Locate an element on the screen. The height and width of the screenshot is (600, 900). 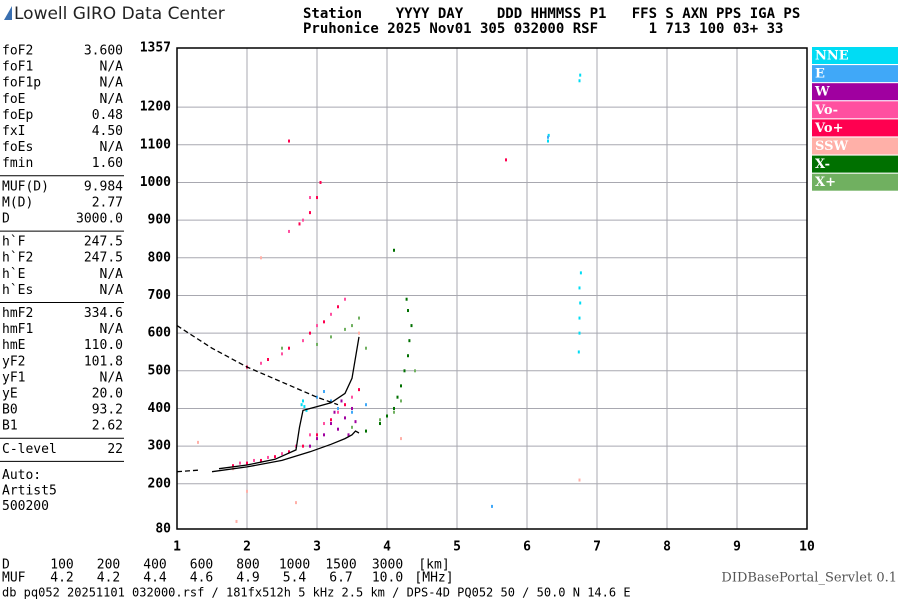
scale-value: 4.9 is located at coordinates (247, 578).